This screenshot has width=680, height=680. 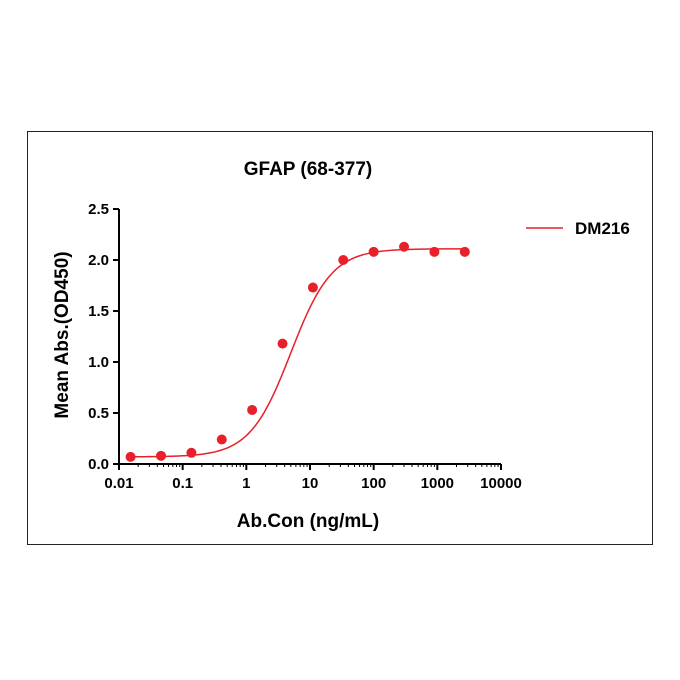 What do you see at coordinates (308, 521) in the screenshot?
I see `x-axis-label: Ab.Con (ng/mL)` at bounding box center [308, 521].